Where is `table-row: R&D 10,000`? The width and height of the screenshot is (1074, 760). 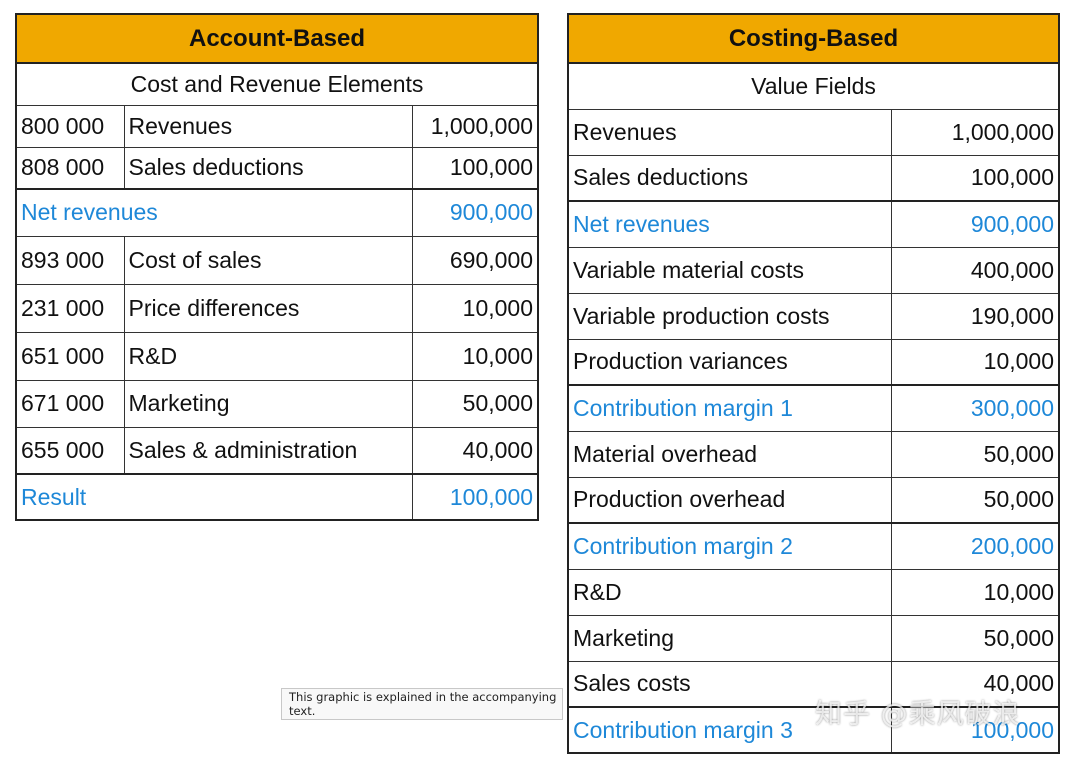
table-row: R&D 10,000 is located at coordinates (813, 592).